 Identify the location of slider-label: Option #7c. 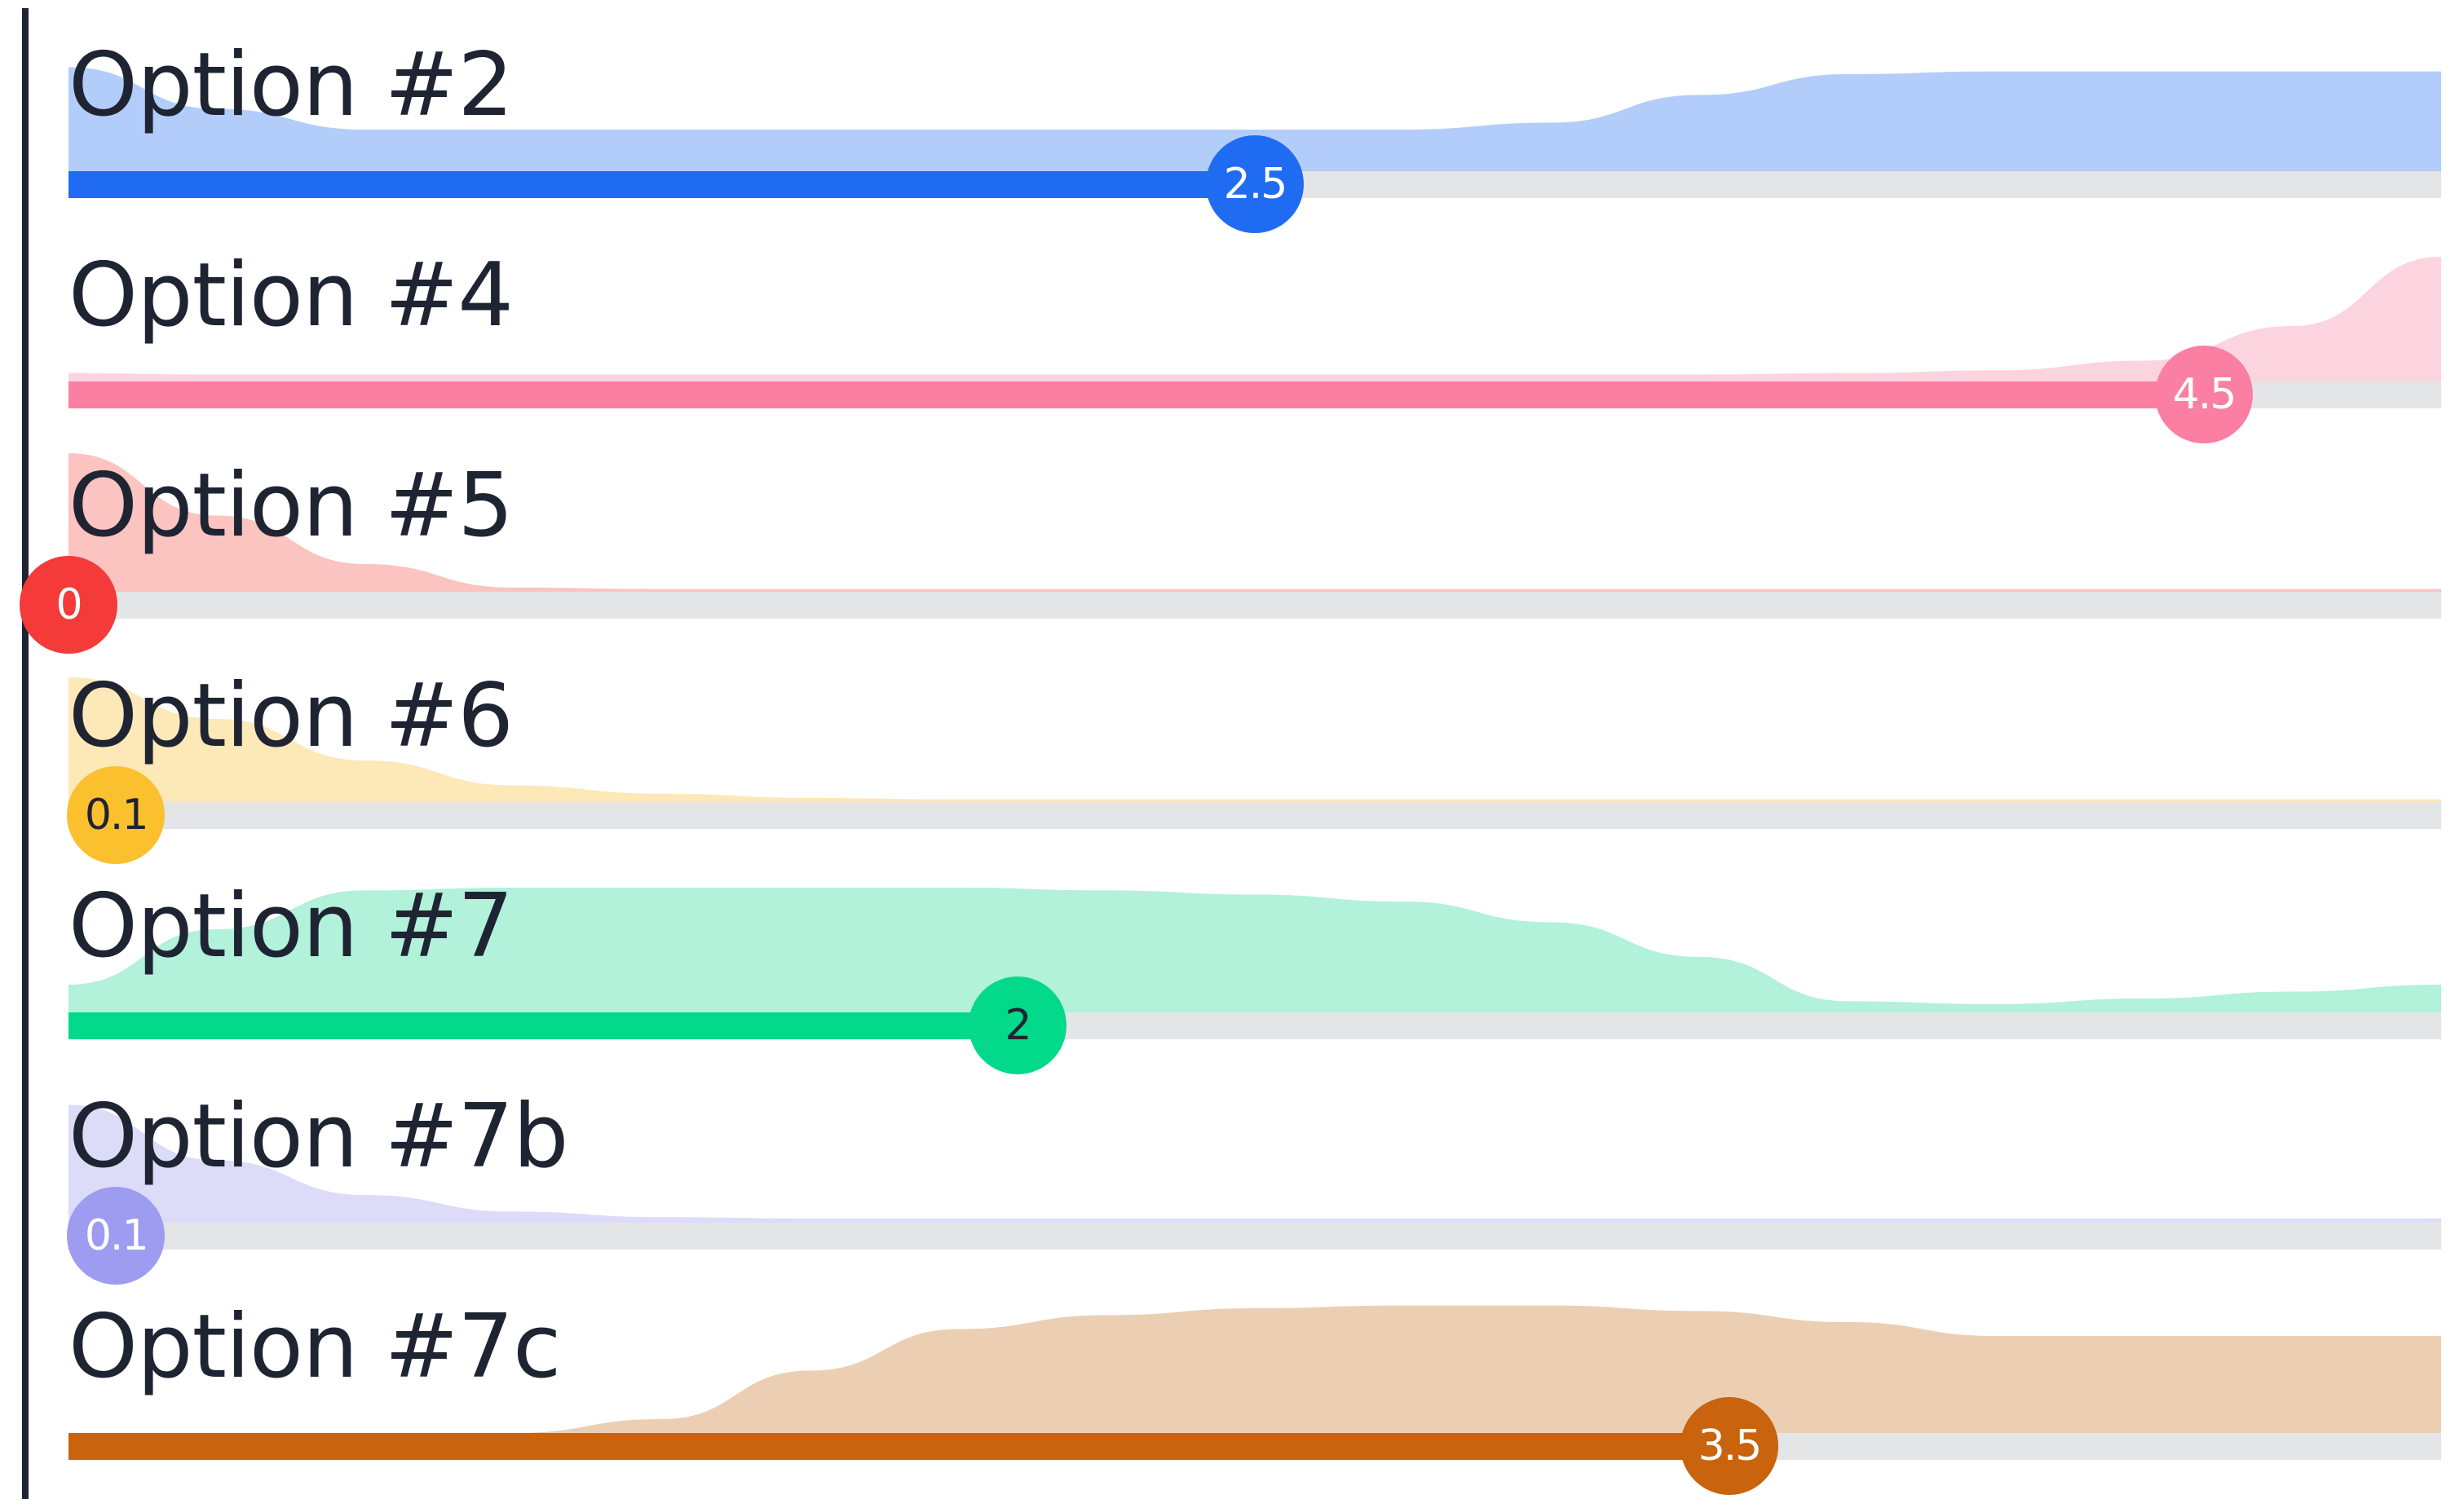
(314, 1347).